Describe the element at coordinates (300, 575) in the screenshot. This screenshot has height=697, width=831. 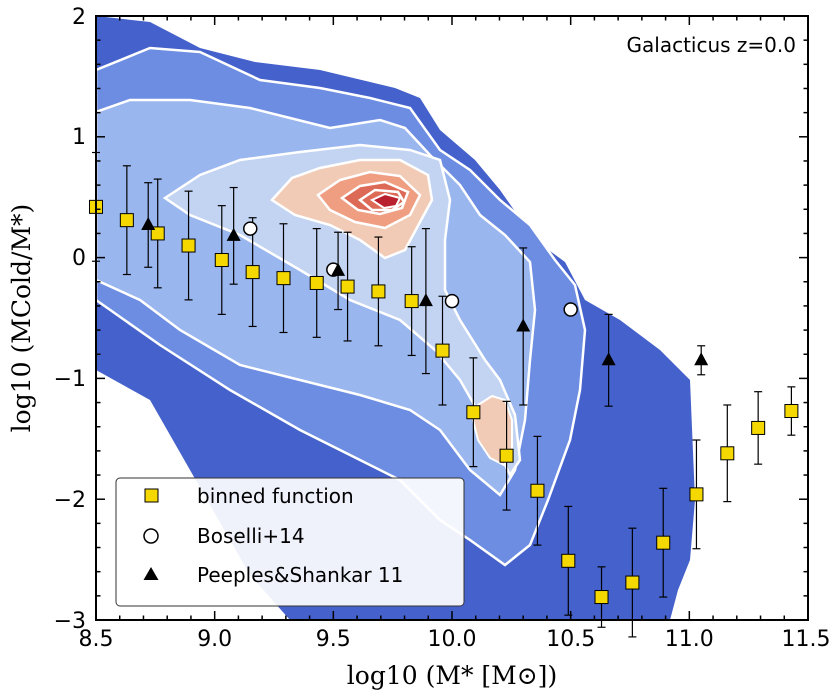
I see `legend-label-peeples: Peeples&Shankar 11` at that location.